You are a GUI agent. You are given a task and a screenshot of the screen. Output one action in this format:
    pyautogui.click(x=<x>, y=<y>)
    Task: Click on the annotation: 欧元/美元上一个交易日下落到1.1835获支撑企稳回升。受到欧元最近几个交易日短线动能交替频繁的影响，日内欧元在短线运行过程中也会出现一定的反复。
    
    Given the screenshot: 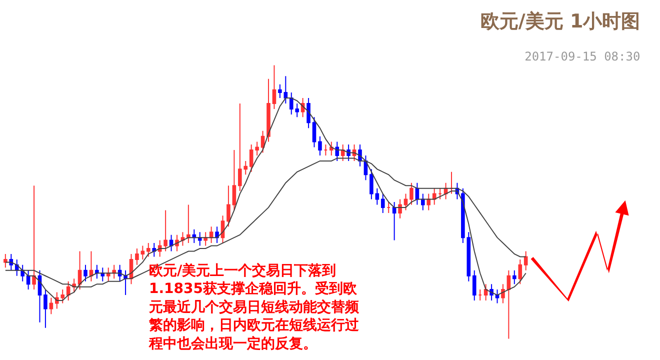 What is the action you would take?
    pyautogui.click(x=254, y=307)
    